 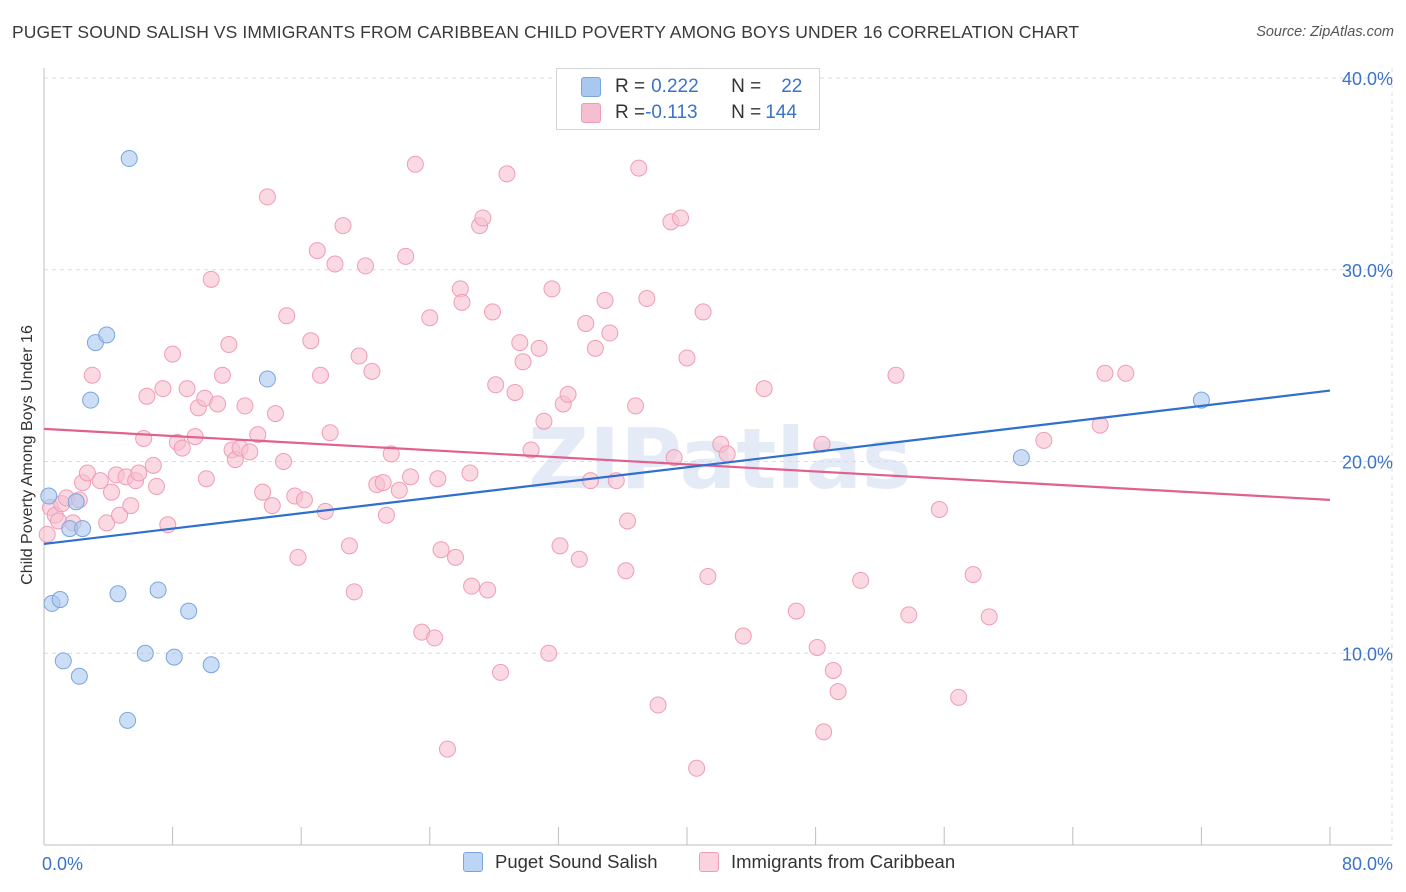 I want to click on source-credit: Source: ZipAtlas.com, so click(x=1325, y=32).